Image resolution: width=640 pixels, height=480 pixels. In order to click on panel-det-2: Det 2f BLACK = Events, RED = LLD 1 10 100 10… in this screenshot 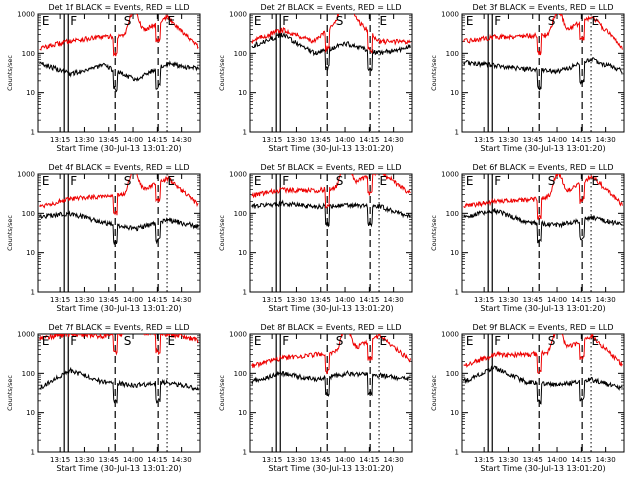, I will do `click(315, 78)`.